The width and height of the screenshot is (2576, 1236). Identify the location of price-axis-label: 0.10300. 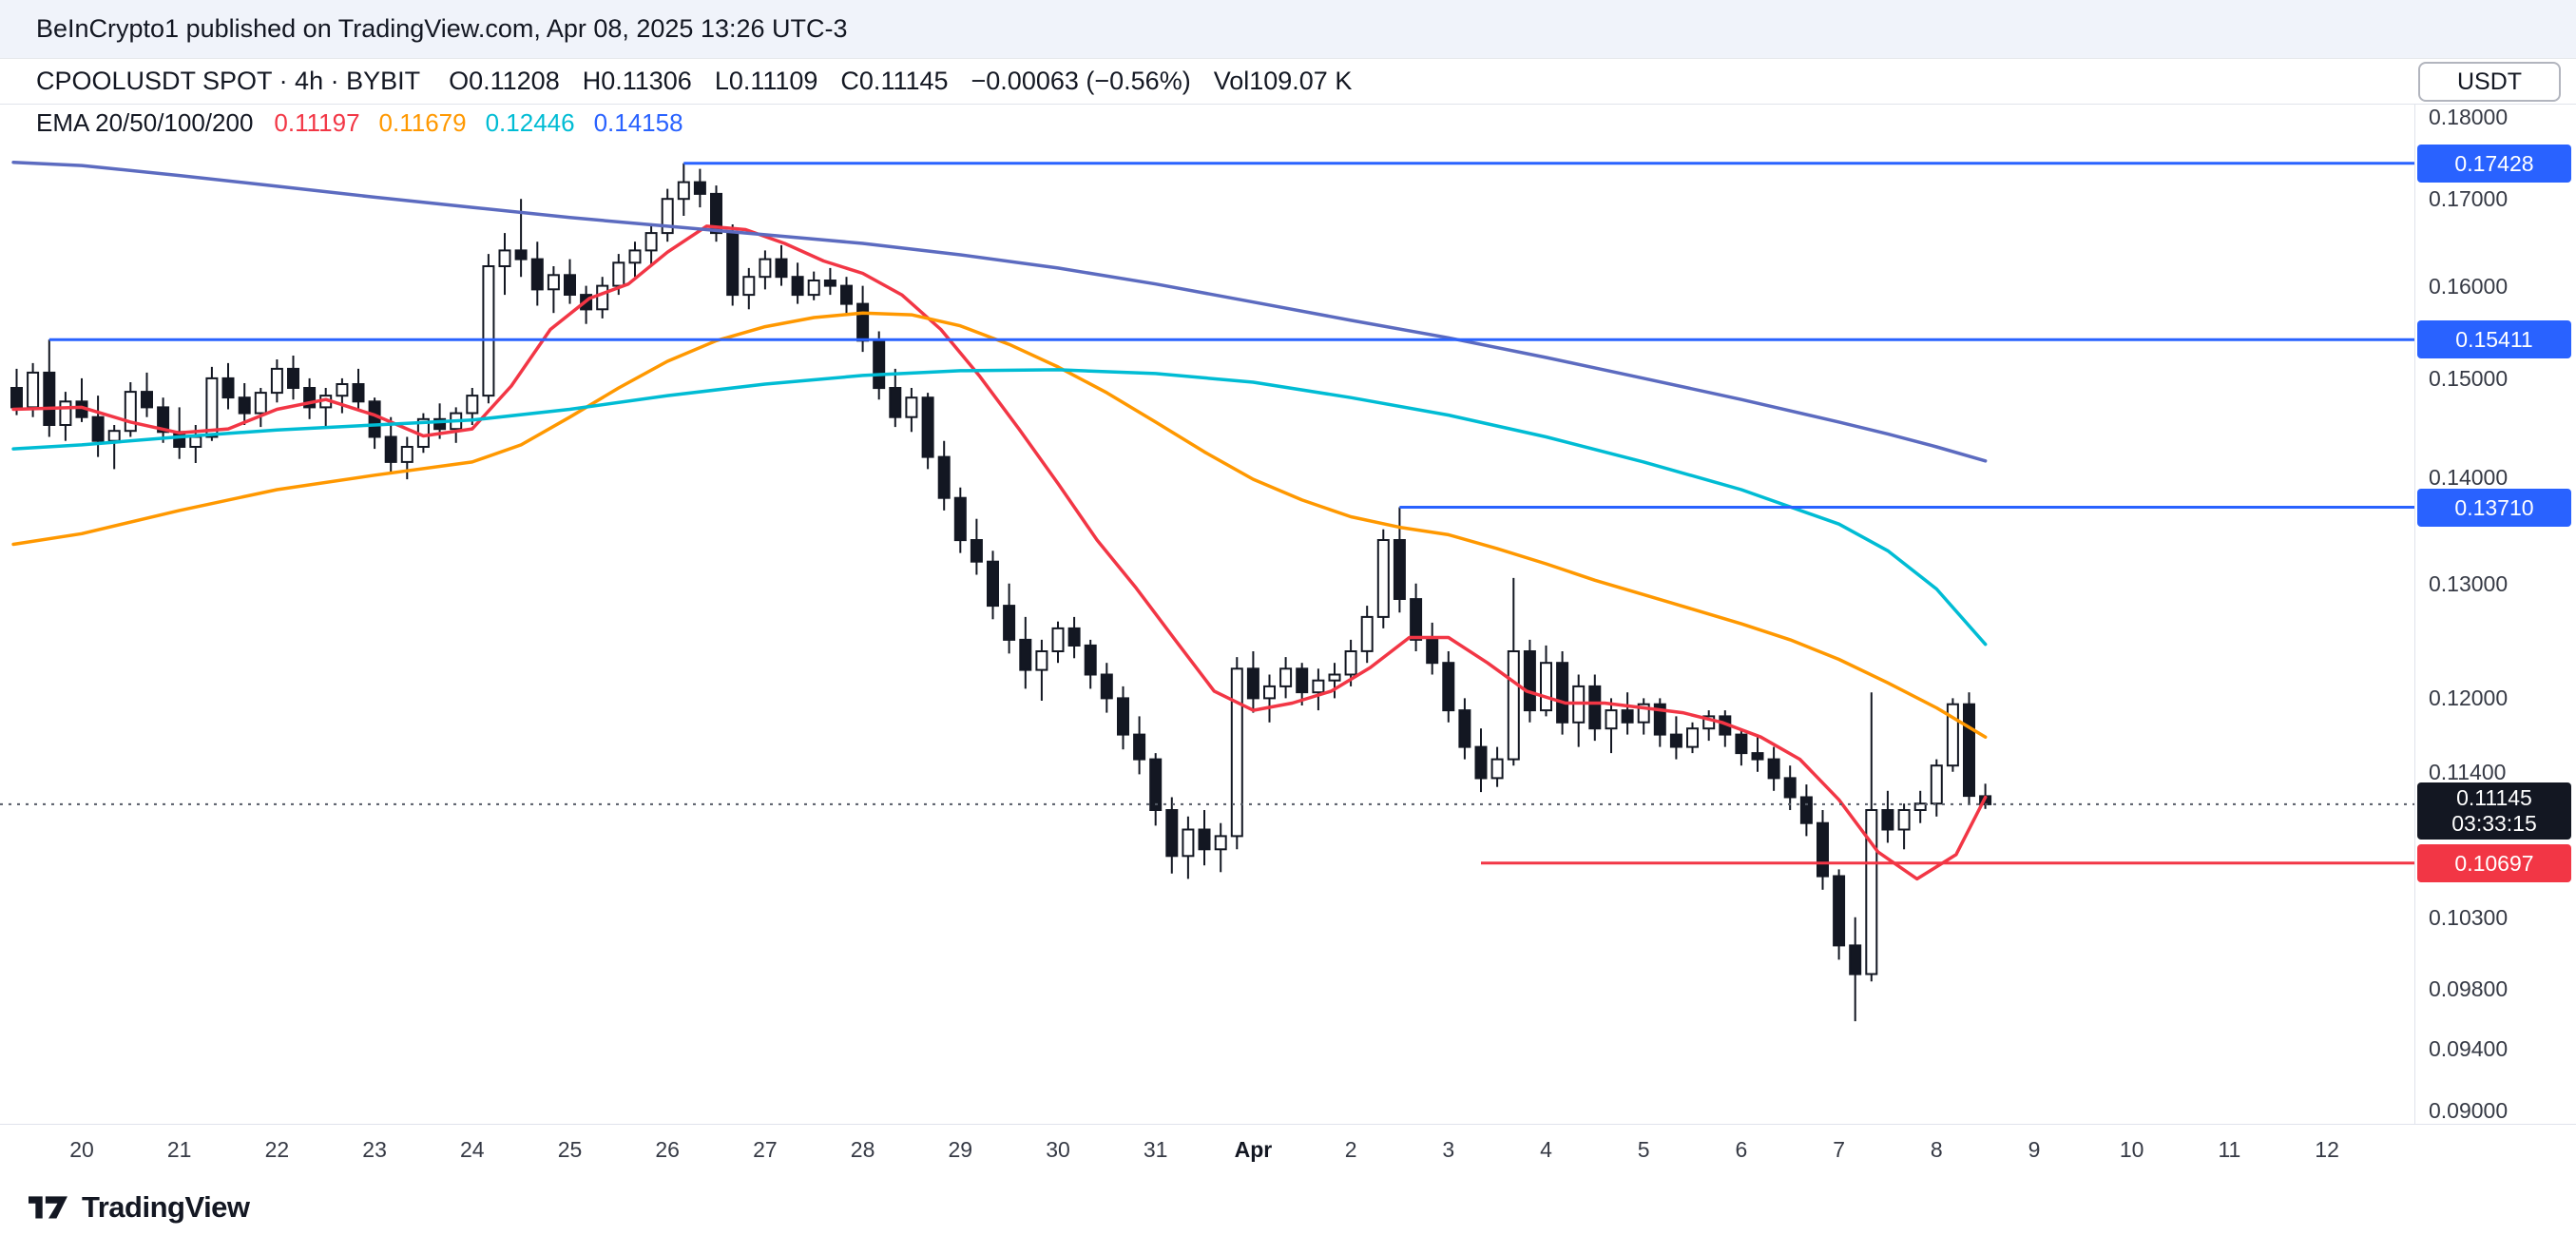
(2469, 917).